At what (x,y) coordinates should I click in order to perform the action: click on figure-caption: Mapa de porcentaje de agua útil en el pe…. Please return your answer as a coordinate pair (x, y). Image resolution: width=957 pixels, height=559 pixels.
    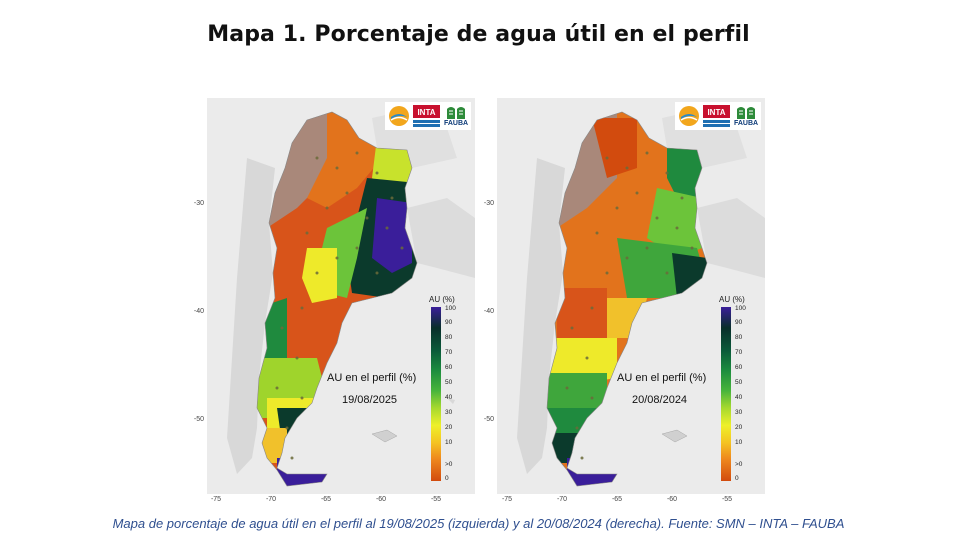
    Looking at the image, I should click on (478, 523).